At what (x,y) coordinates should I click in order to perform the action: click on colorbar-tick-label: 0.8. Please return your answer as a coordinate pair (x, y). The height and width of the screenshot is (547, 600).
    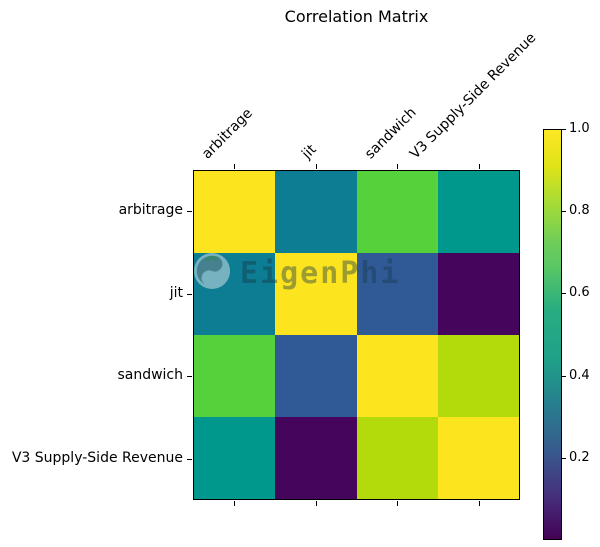
    Looking at the image, I should click on (579, 211).